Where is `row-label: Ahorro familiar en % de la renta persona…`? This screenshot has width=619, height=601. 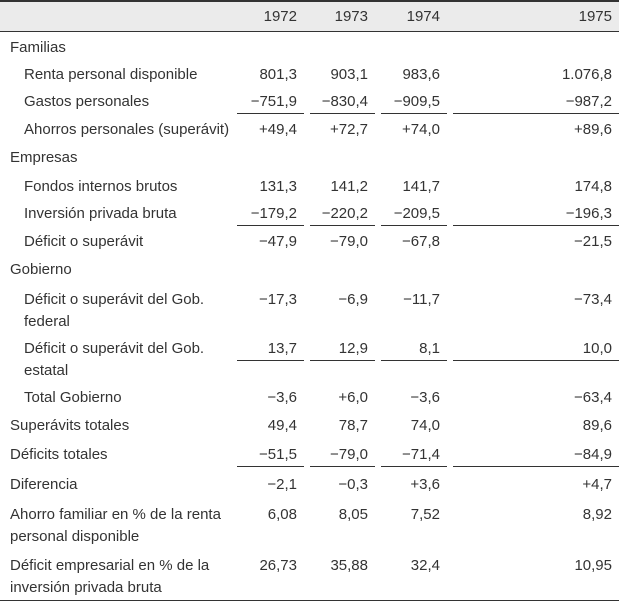
row-label: Ahorro familiar en % de la renta persona… is located at coordinates (115, 525).